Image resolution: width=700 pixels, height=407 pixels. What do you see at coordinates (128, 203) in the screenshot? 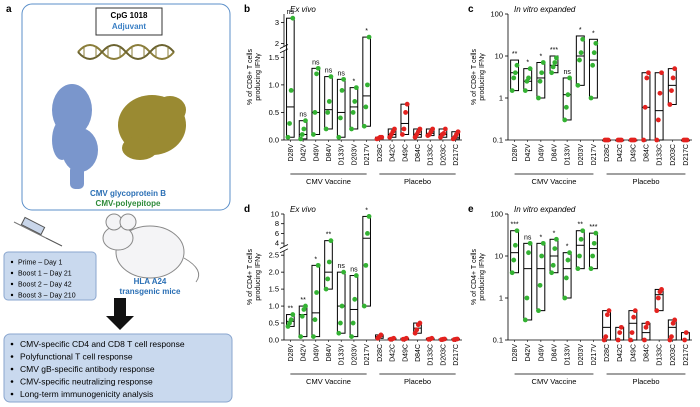
I see `antigen-text: CMV-polyepitope` at bounding box center [128, 203].